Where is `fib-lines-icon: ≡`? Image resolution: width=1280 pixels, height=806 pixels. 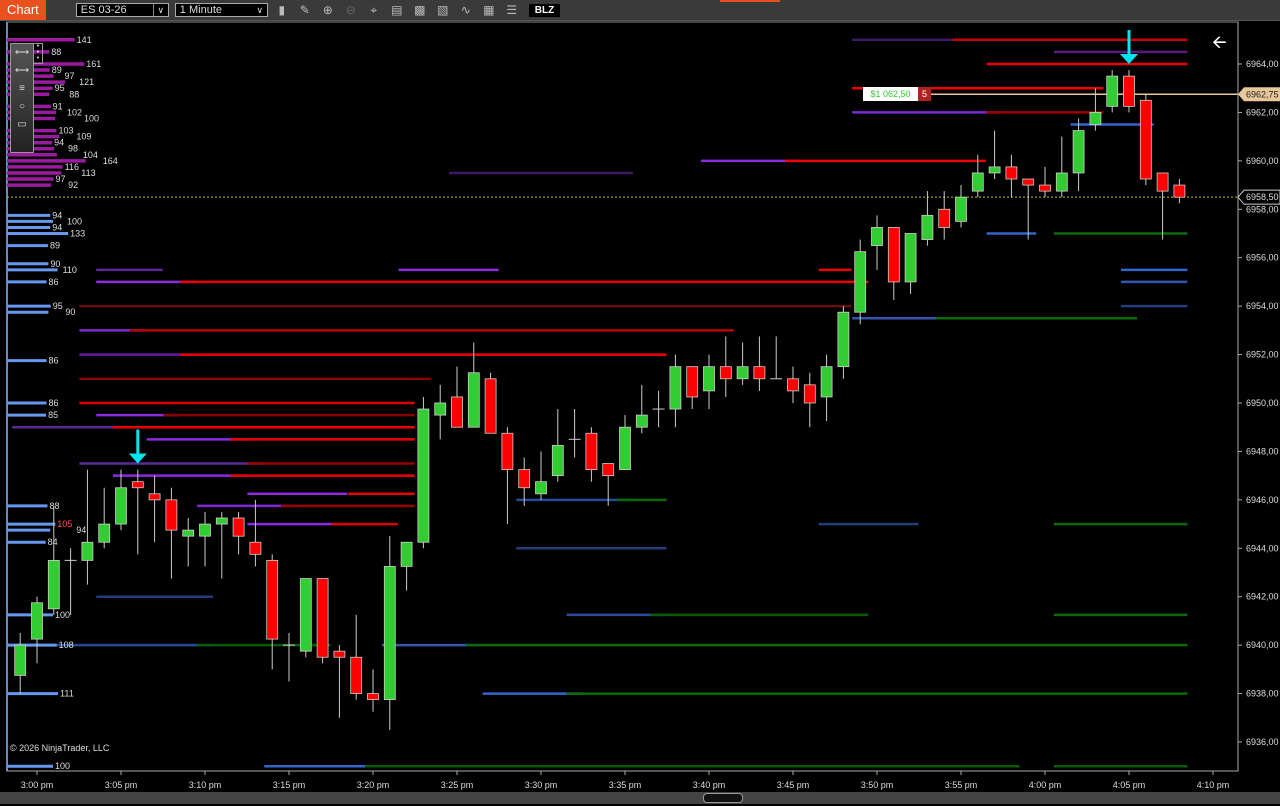 fib-lines-icon: ≡ is located at coordinates (22, 88).